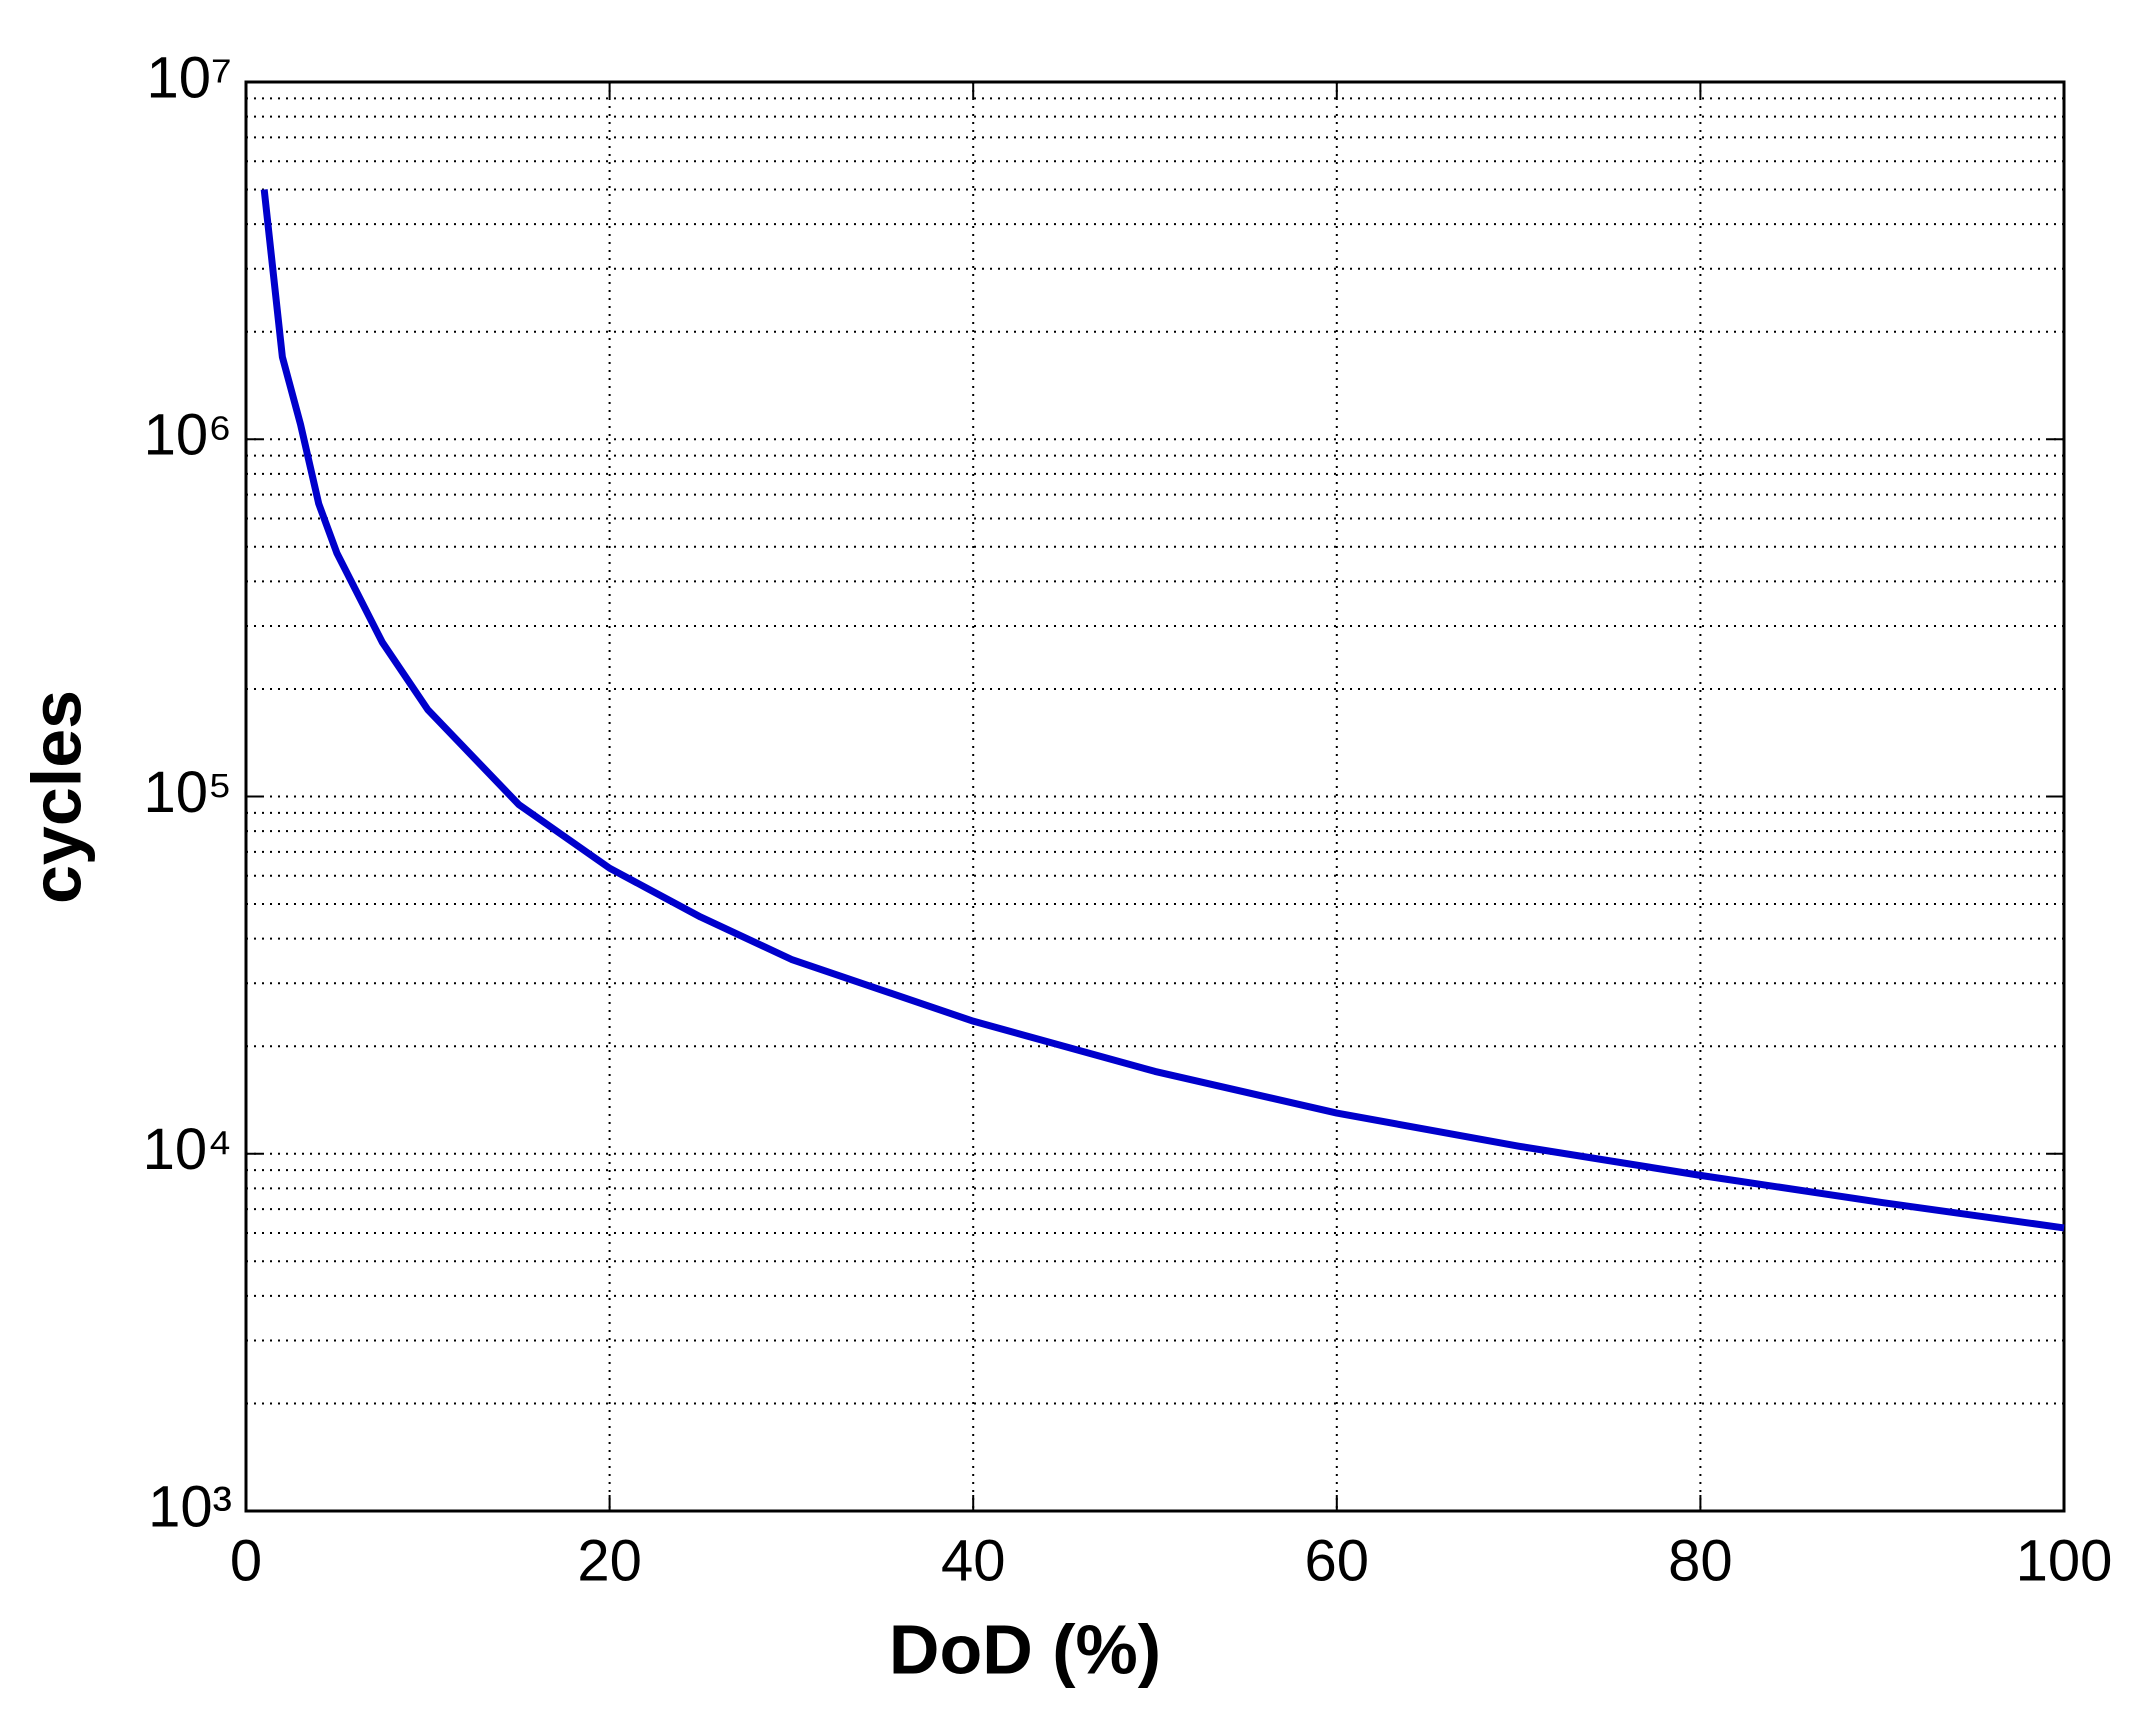 The width and height of the screenshot is (2140, 1721). I want to click on x-tick-label: 100, so click(2064, 1560).